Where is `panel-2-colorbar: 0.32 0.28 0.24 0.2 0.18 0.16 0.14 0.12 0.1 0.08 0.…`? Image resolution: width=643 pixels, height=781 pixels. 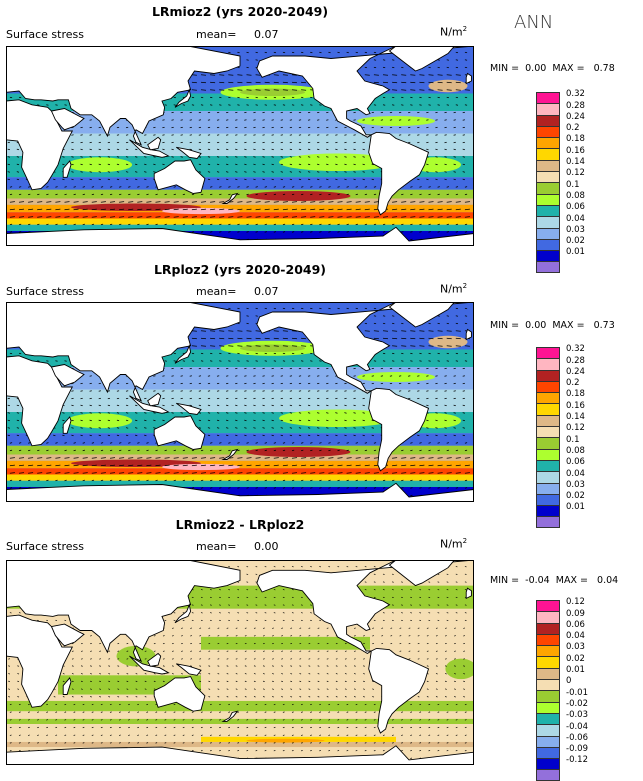 panel-2-colorbar: 0.32 0.28 0.24 0.2 0.18 0.16 0.14 0.12 0.1 0.08 0.… is located at coordinates (589, 436).